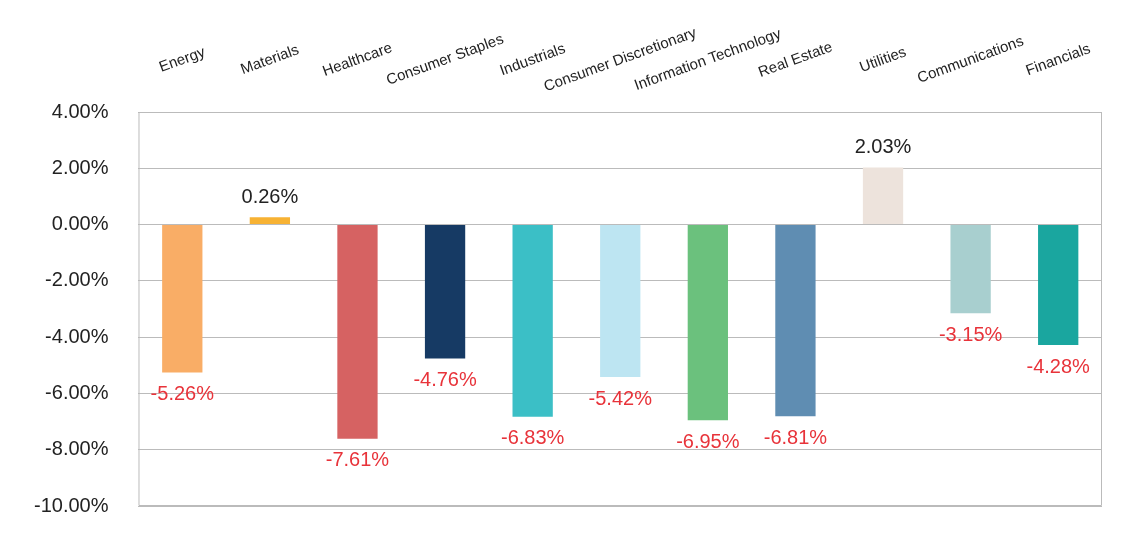  I want to click on y-tick-label: -2.00%, so click(77, 279).